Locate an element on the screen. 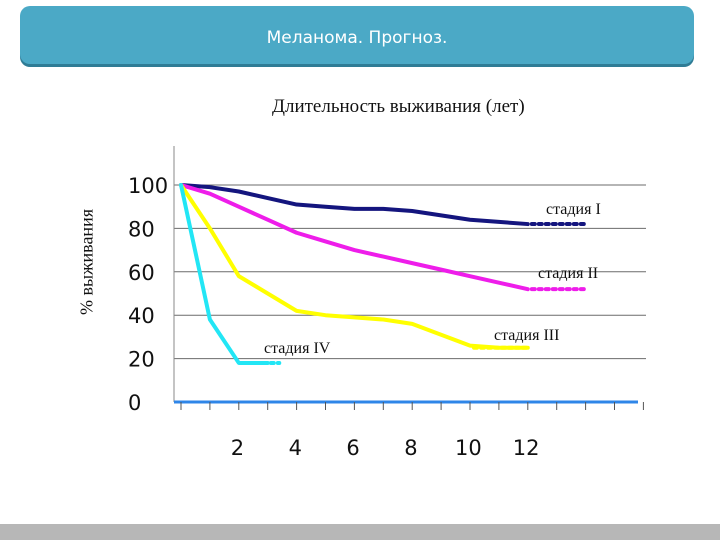 The width and height of the screenshot is (720, 540). y-tick-label: 20 is located at coordinates (141, 360).